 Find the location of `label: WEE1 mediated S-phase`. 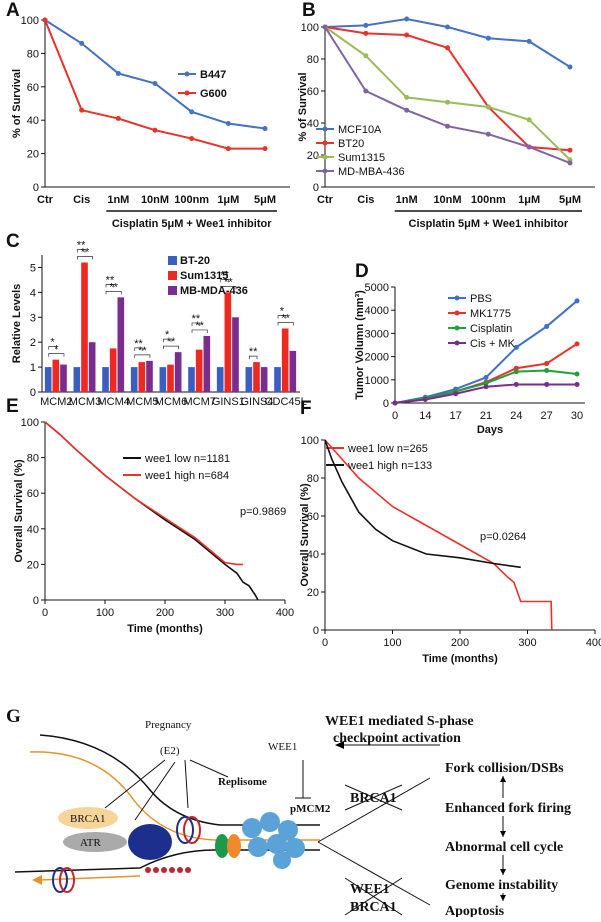

label: WEE1 mediated S-phase is located at coordinates (399, 721).